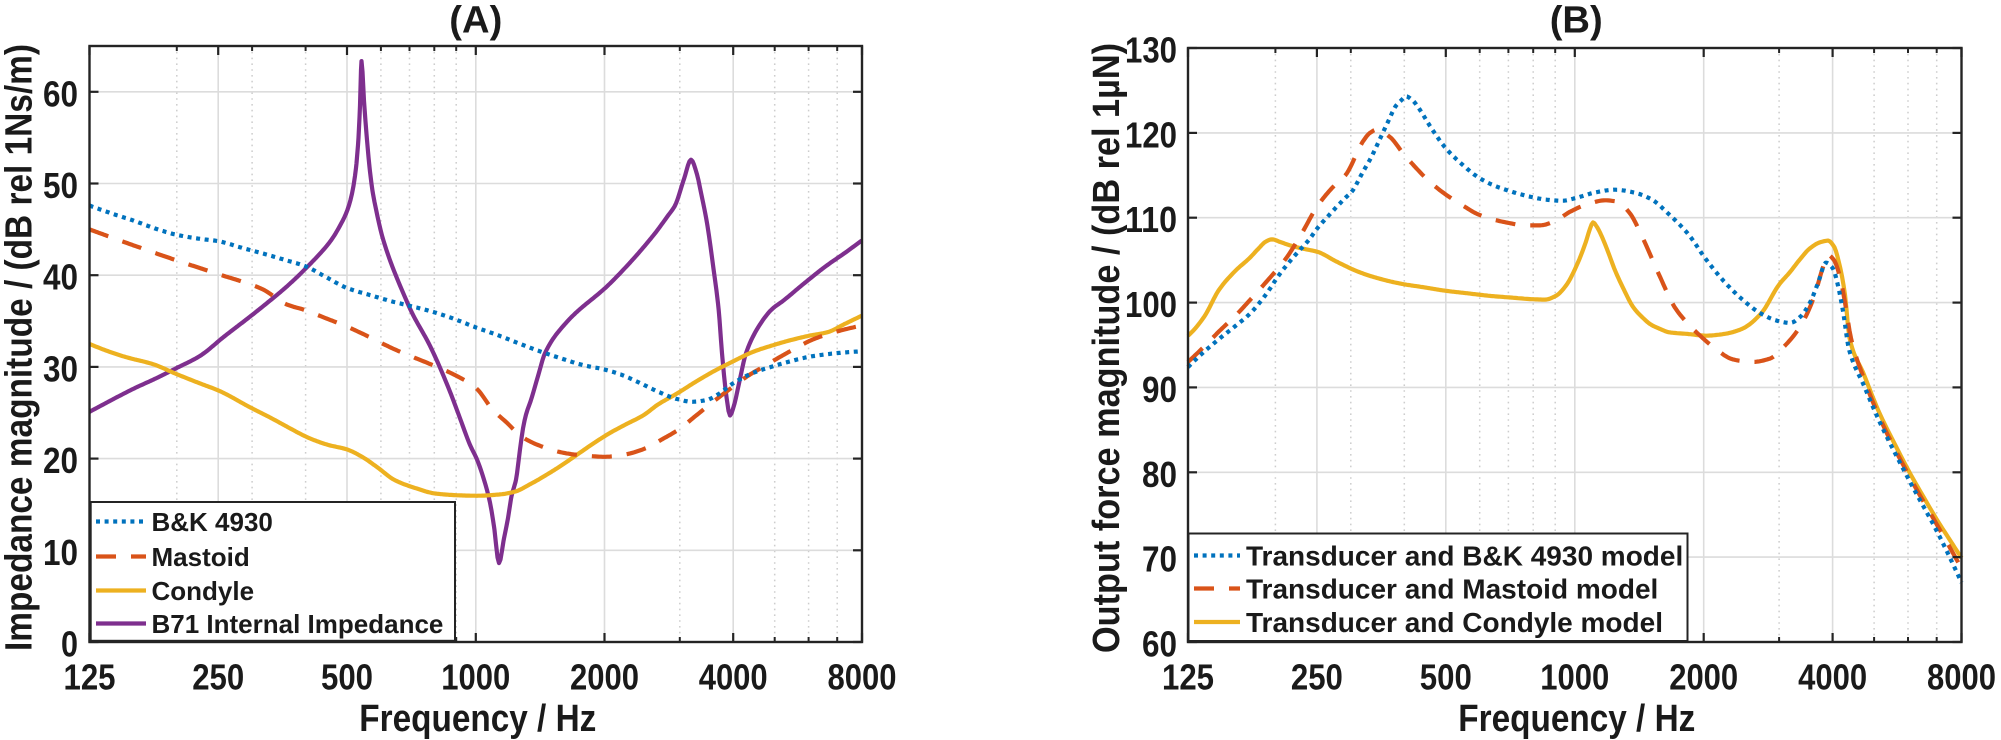  Describe the element at coordinates (1107, 348) in the screenshot. I see `svg-text:Output force magnitude / (dB r: Output force magnitude / (dB rel 1µN)` at that location.